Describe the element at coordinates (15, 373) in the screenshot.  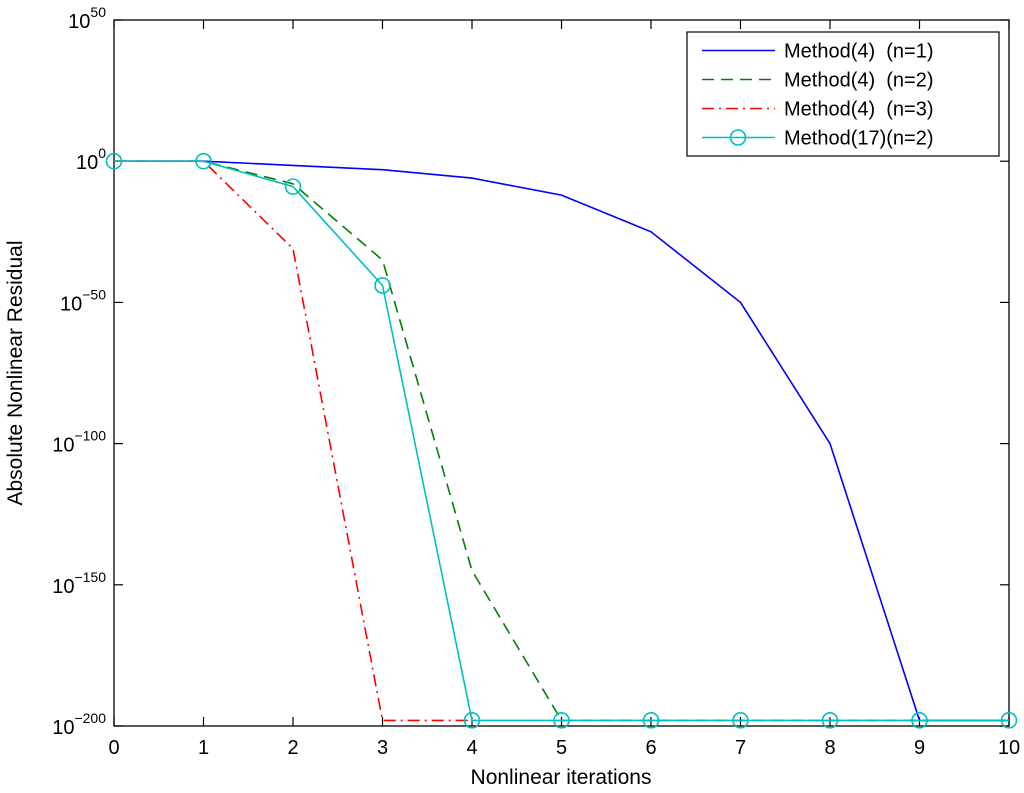
I see `y-axis-title: Absolute Nonlinear Residual` at that location.